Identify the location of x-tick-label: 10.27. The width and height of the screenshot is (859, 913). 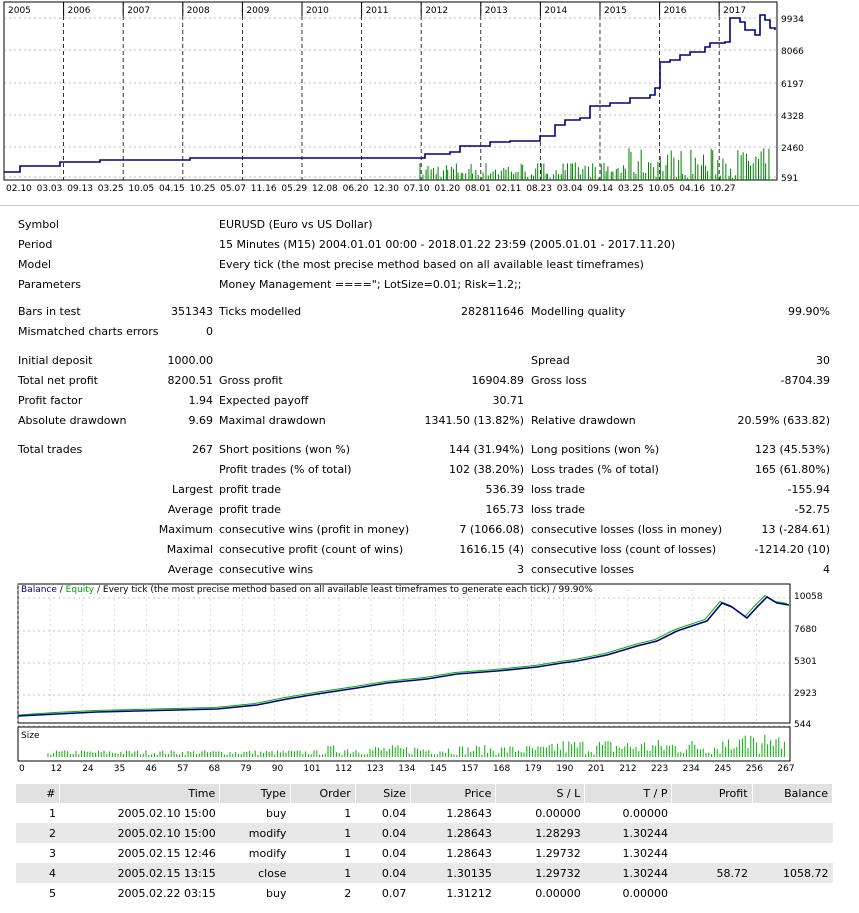
(723, 189).